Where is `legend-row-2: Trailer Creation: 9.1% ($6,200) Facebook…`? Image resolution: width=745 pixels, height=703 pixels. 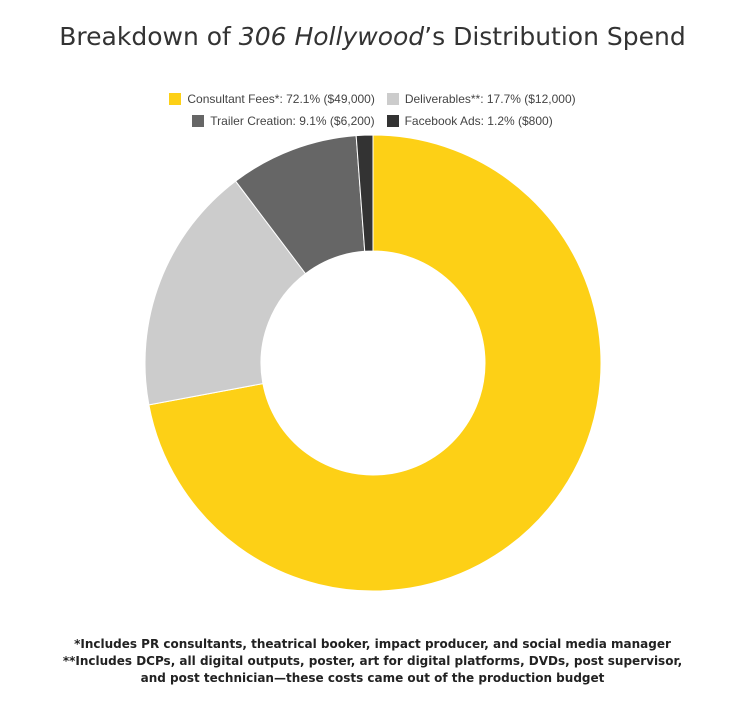
legend-row-2: Trailer Creation: 9.1% ($6,200) Facebook… is located at coordinates (372, 121).